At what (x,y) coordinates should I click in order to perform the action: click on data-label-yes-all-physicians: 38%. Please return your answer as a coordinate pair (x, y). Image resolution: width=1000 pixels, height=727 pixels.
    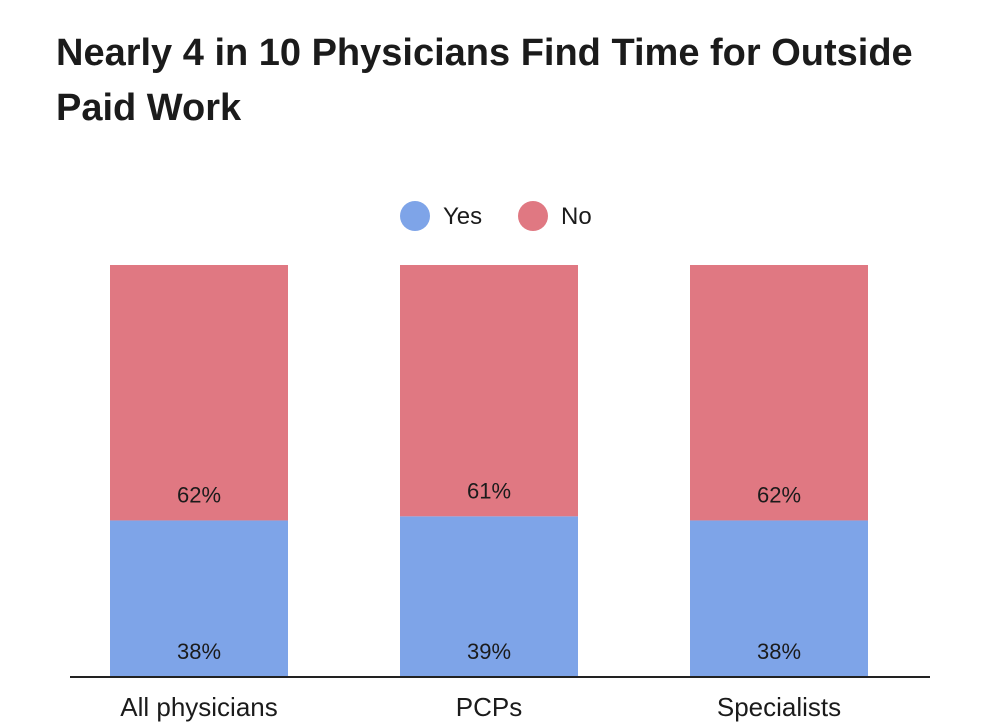
    Looking at the image, I should click on (199, 651).